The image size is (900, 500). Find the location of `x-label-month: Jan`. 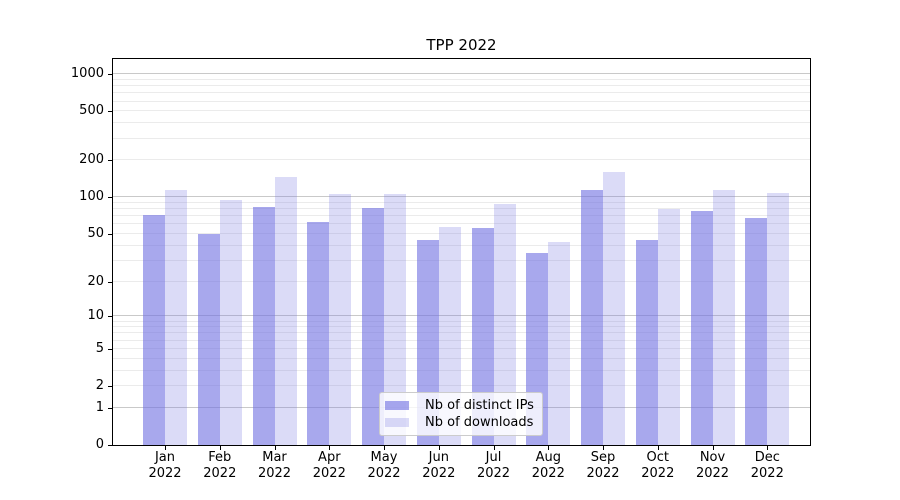

x-label-month: Jan is located at coordinates (165, 457).